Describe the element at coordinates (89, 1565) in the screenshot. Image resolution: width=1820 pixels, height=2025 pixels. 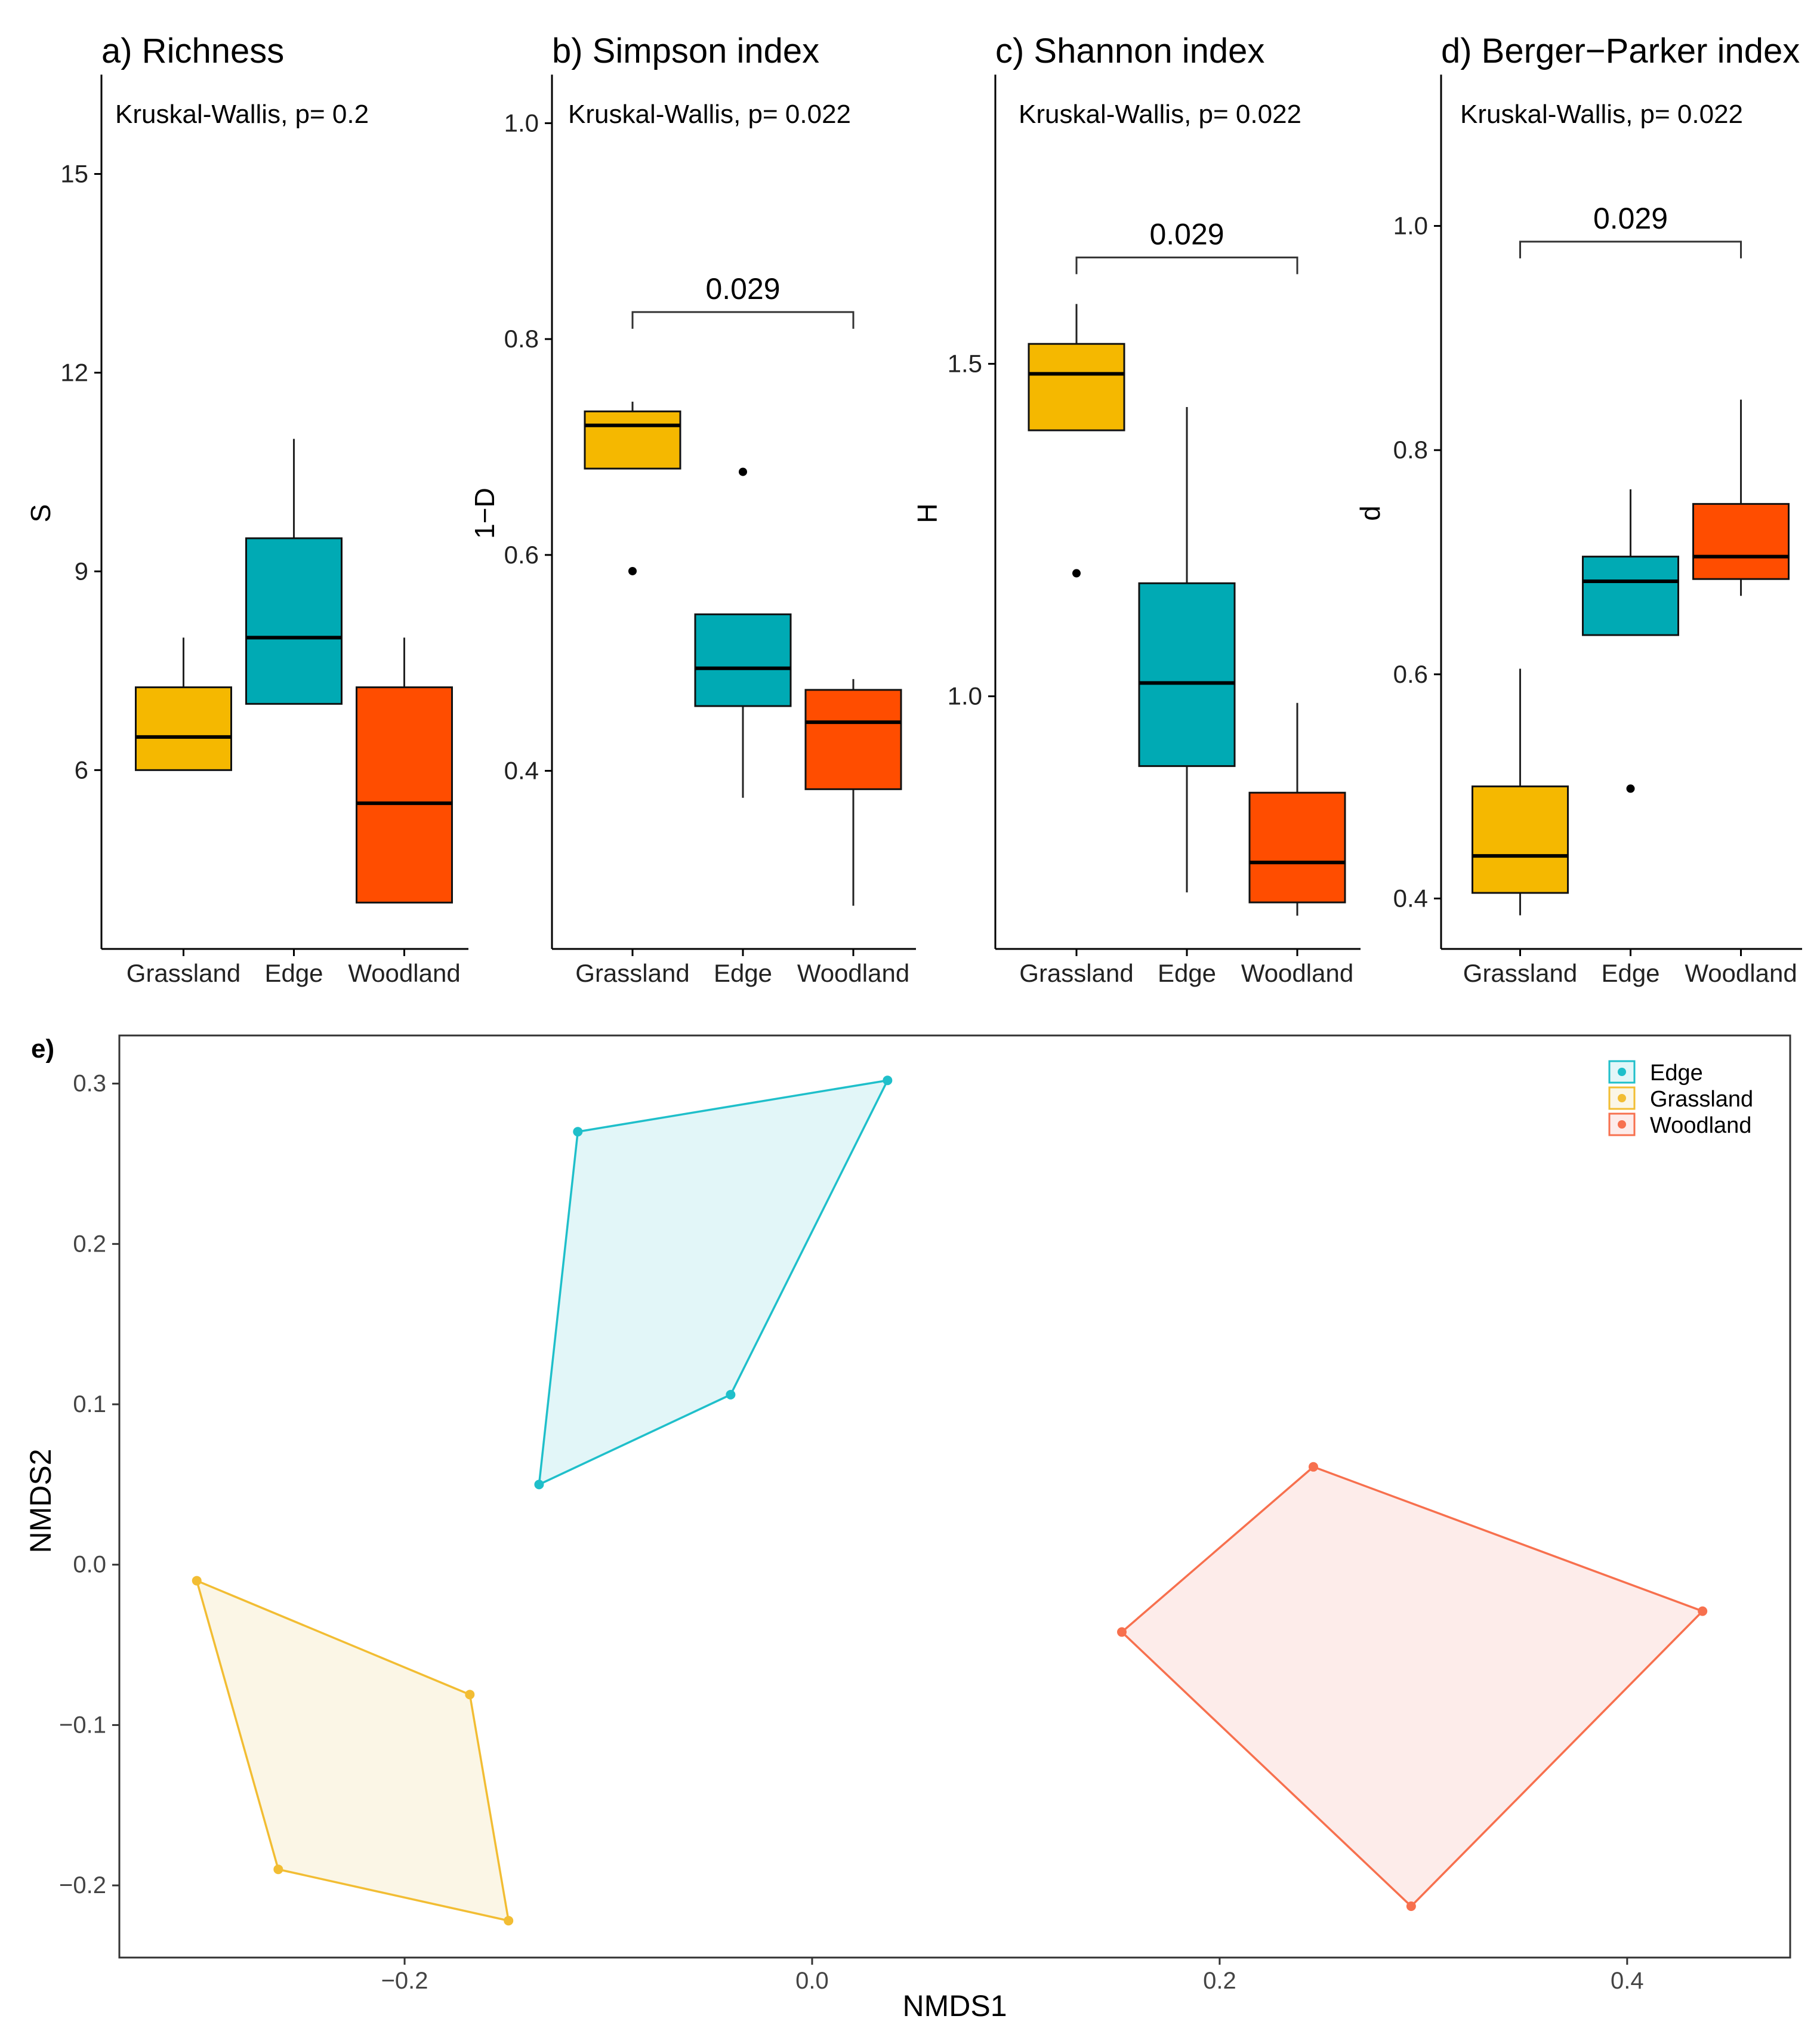
I see `nmds-y-tick-label: 0.0` at that location.